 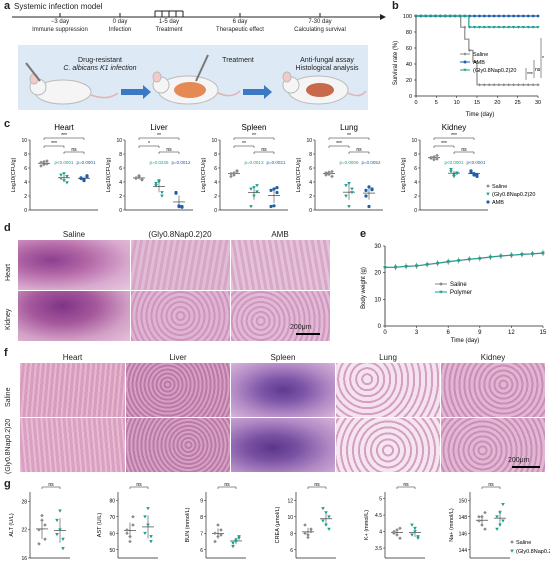 What do you see at coordinates (280, 316) in the screenshot?
I see `histo-kidney-amb` at bounding box center [280, 316].